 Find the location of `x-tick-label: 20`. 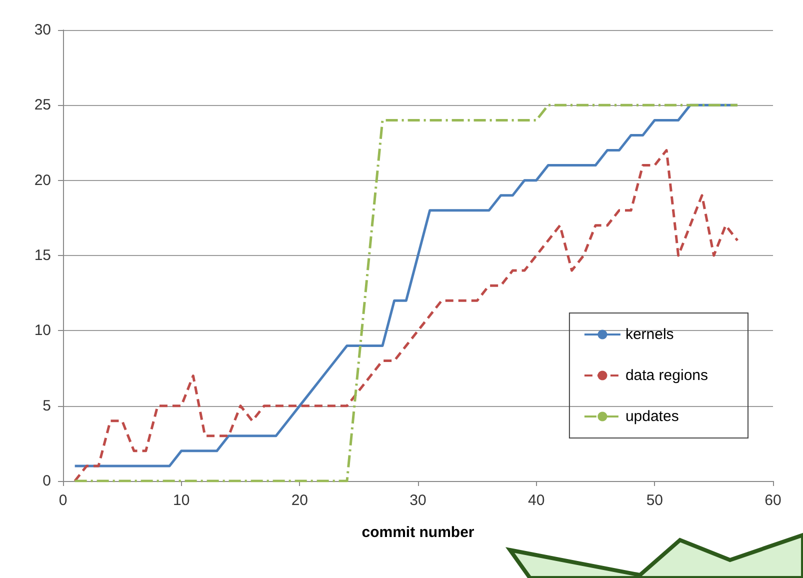

x-tick-label: 20 is located at coordinates (299, 500).